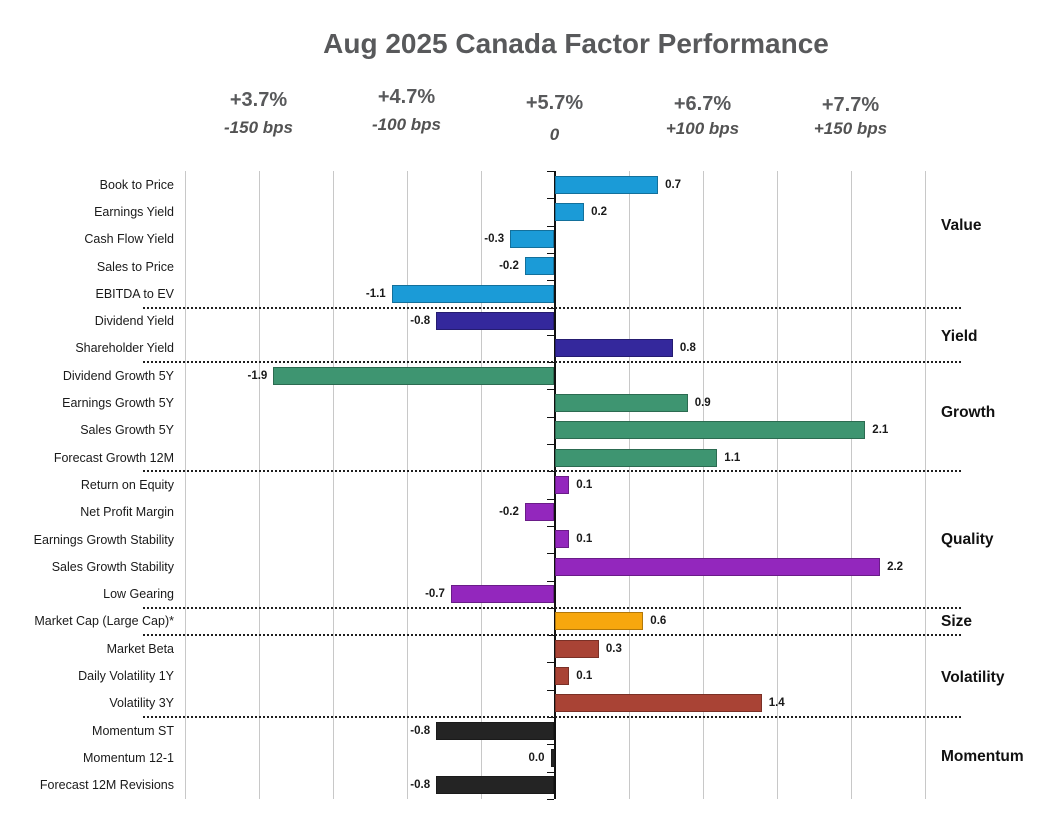  What do you see at coordinates (982, 756) in the screenshot?
I see `group-label-momentum: Momentum` at bounding box center [982, 756].